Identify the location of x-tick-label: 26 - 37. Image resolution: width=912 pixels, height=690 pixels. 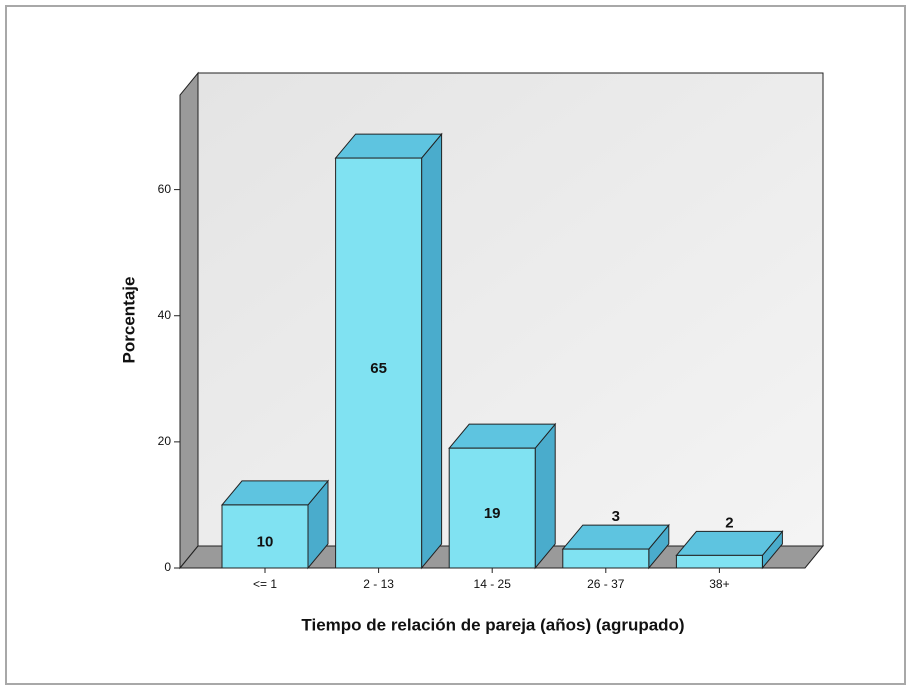
(606, 584).